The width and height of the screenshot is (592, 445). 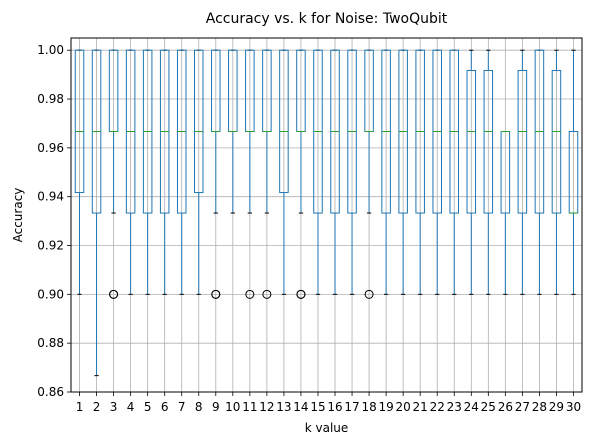 I want to click on x-tick-label: 28, so click(x=539, y=407).